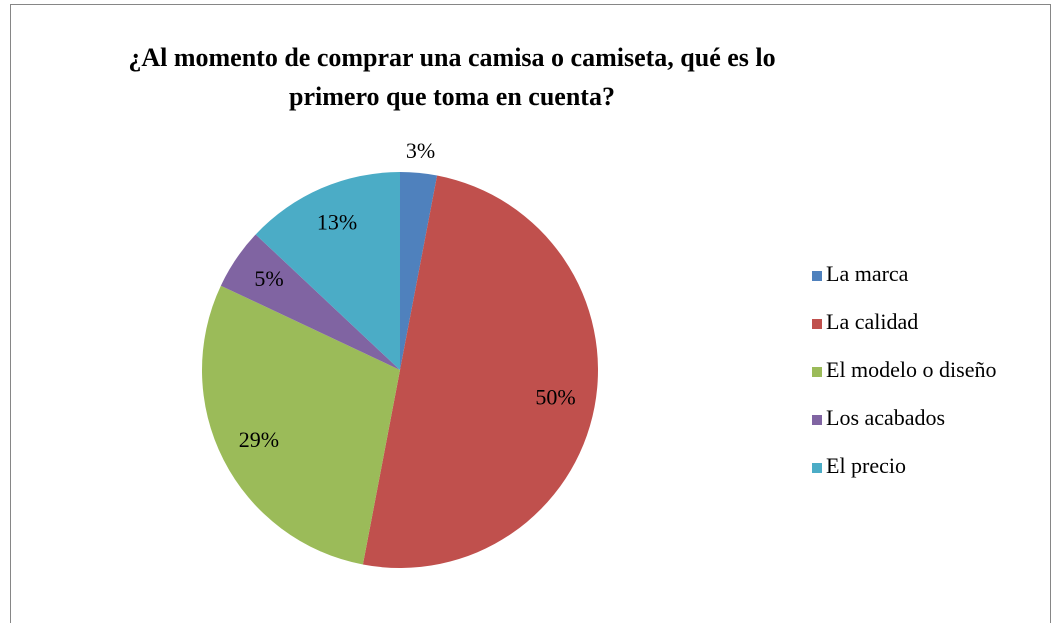 The width and height of the screenshot is (1055, 623). What do you see at coordinates (911, 369) in the screenshot?
I see `legend-label: El modelo o diseño` at bounding box center [911, 369].